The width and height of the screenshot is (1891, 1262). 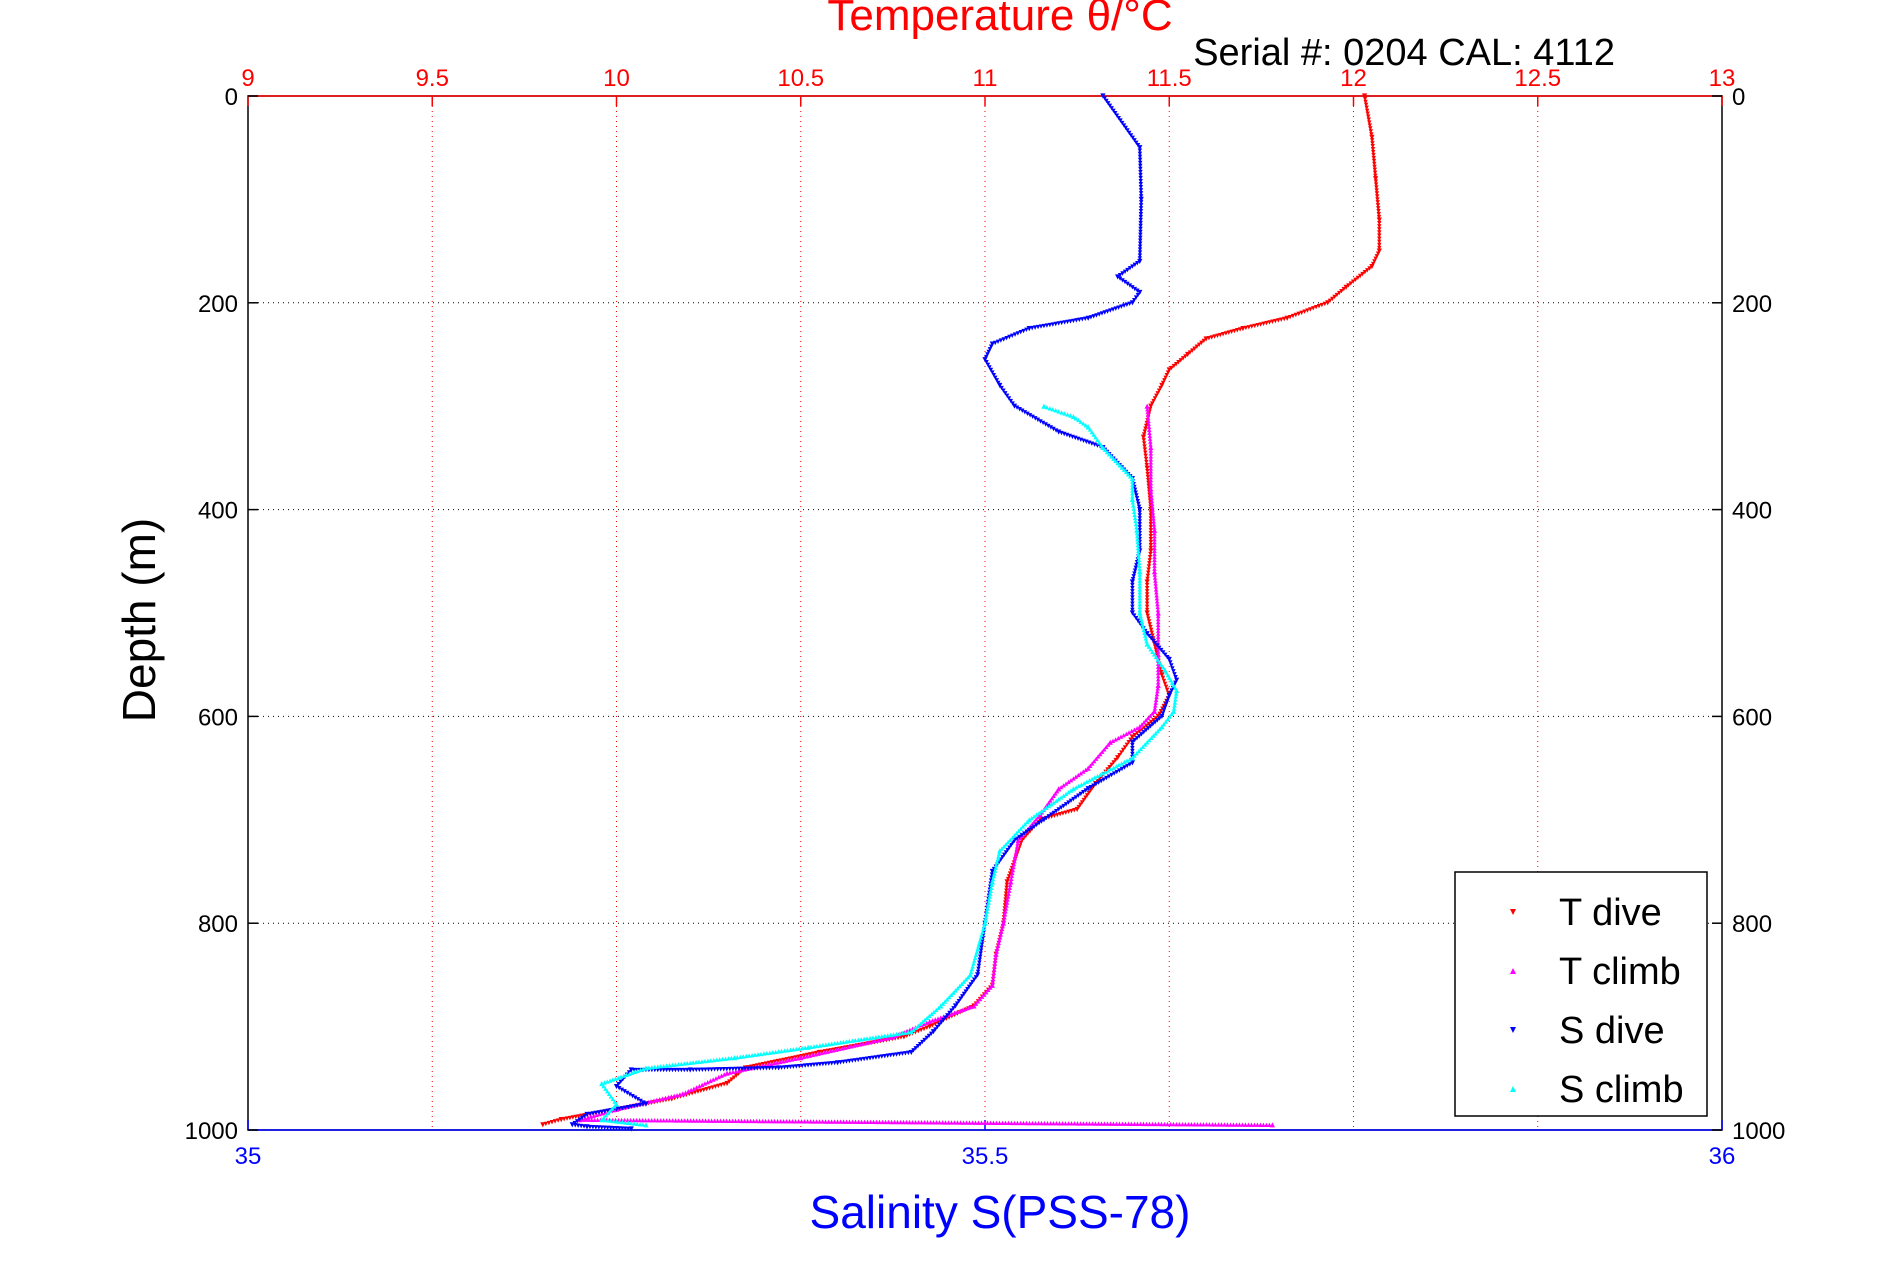 What do you see at coordinates (218, 717) in the screenshot?
I see `depth-tick-label-left: 600` at bounding box center [218, 717].